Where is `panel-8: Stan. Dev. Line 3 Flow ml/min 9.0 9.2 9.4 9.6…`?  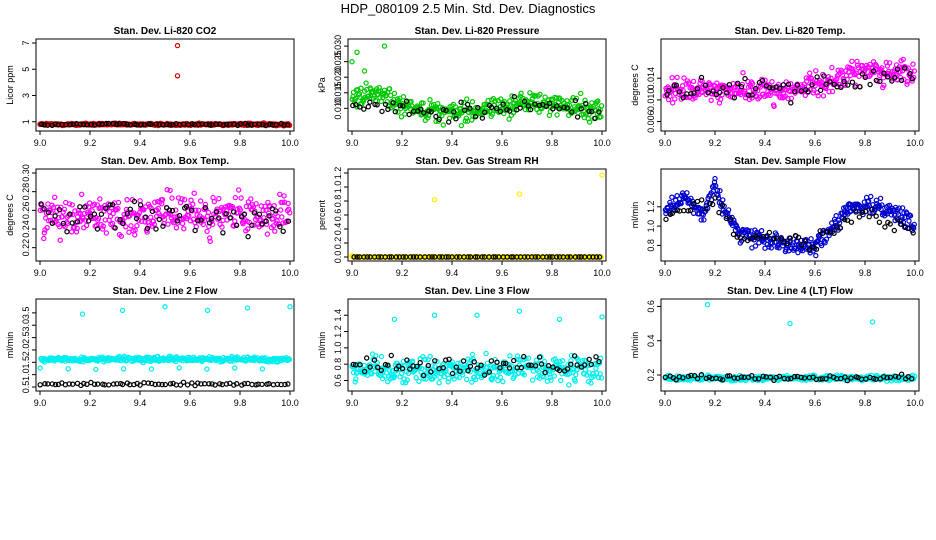
panel-8: Stan. Dev. Line 3 Flow ml/min 9.0 9.2 9.4 9.6… is located at coordinates (464, 347).